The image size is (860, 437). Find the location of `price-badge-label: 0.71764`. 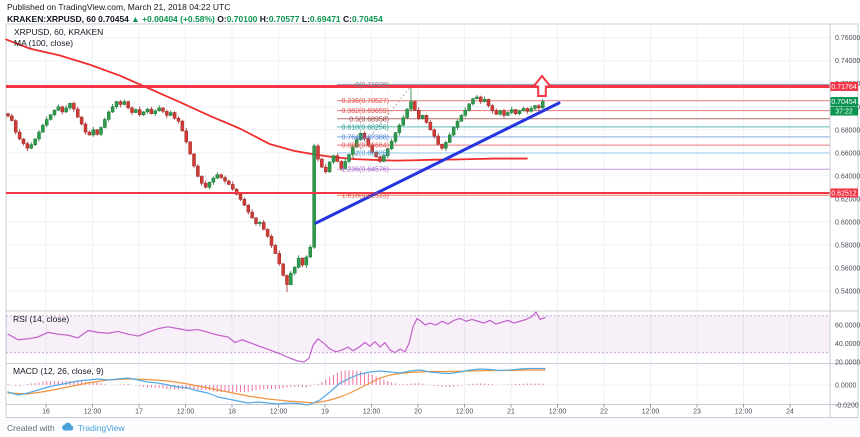

price-badge-label: 0.71764 is located at coordinates (843, 87).